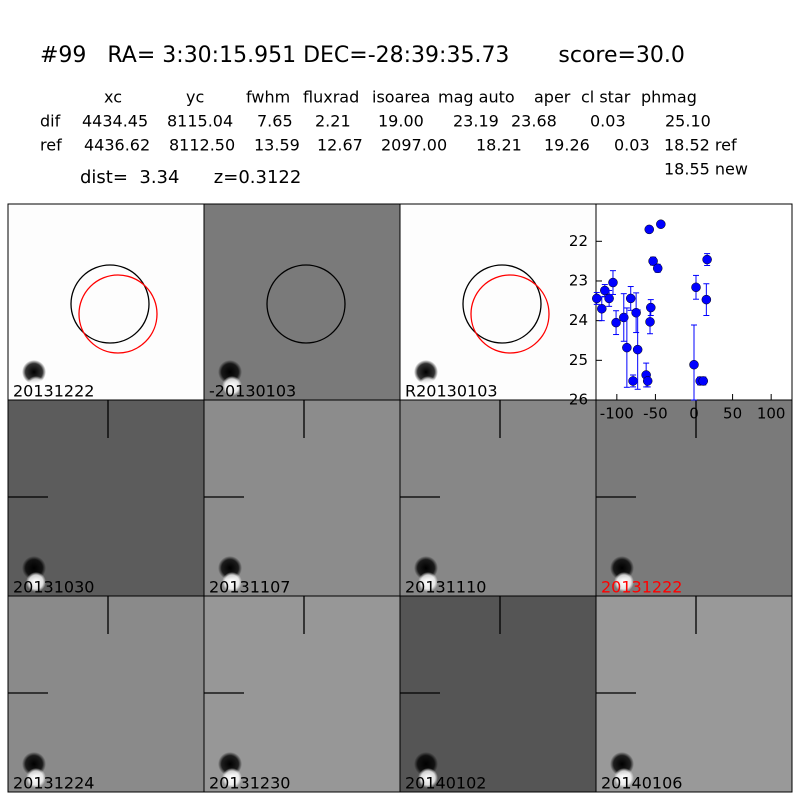 The width and height of the screenshot is (800, 800). I want to click on column-header: fluxrad, so click(331, 97).